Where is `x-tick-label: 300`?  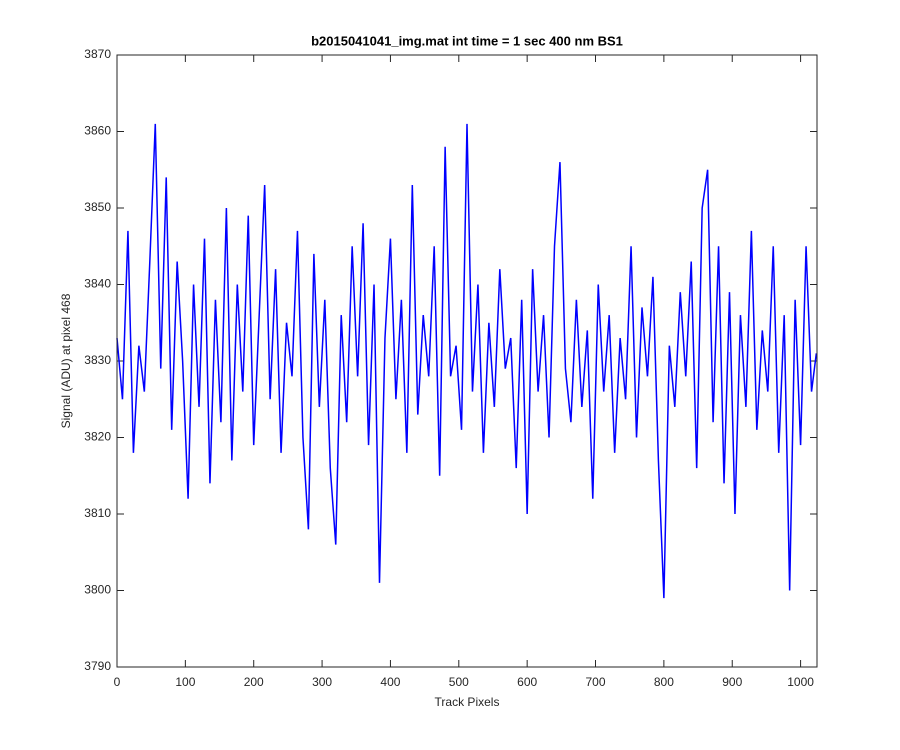 x-tick-label: 300 is located at coordinates (322, 682).